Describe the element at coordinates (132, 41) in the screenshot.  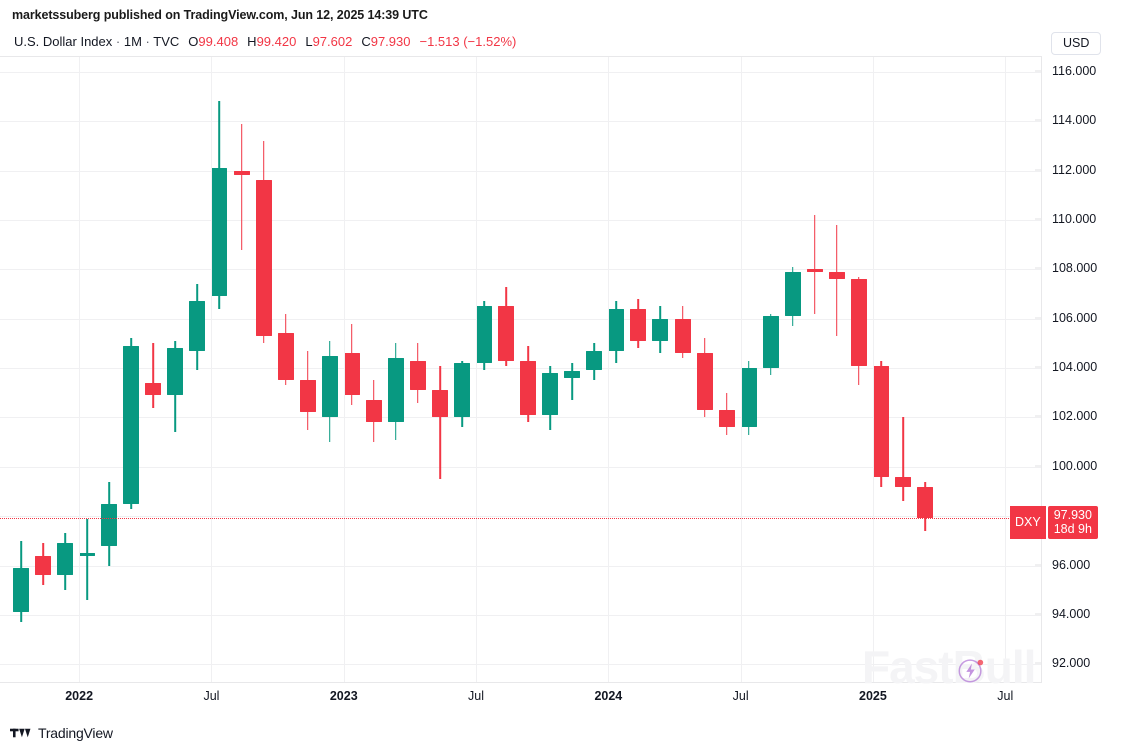
I see `interval-label: 1M` at that location.